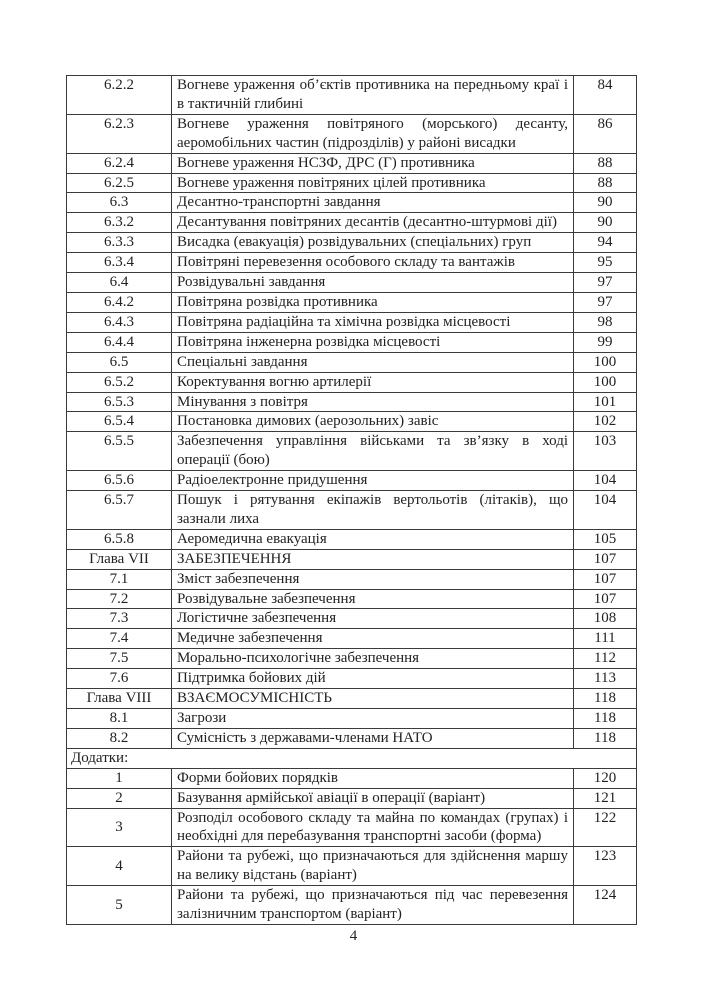 The height and width of the screenshot is (1000, 707). Describe the element at coordinates (119, 282) in the screenshot. I see `toc-entry-number: 6.4` at that location.